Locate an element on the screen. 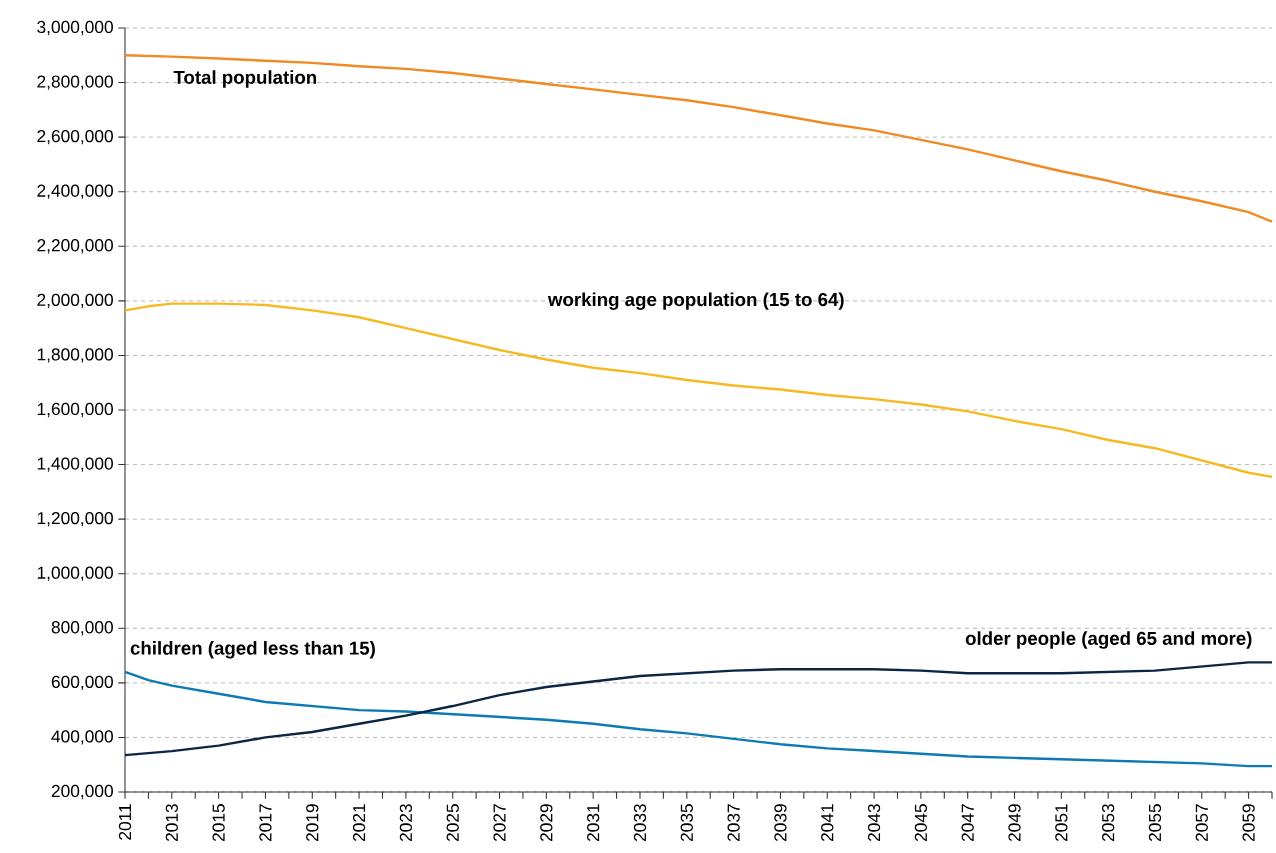  text: working age population (15 to 64) is located at coordinates (695, 301).